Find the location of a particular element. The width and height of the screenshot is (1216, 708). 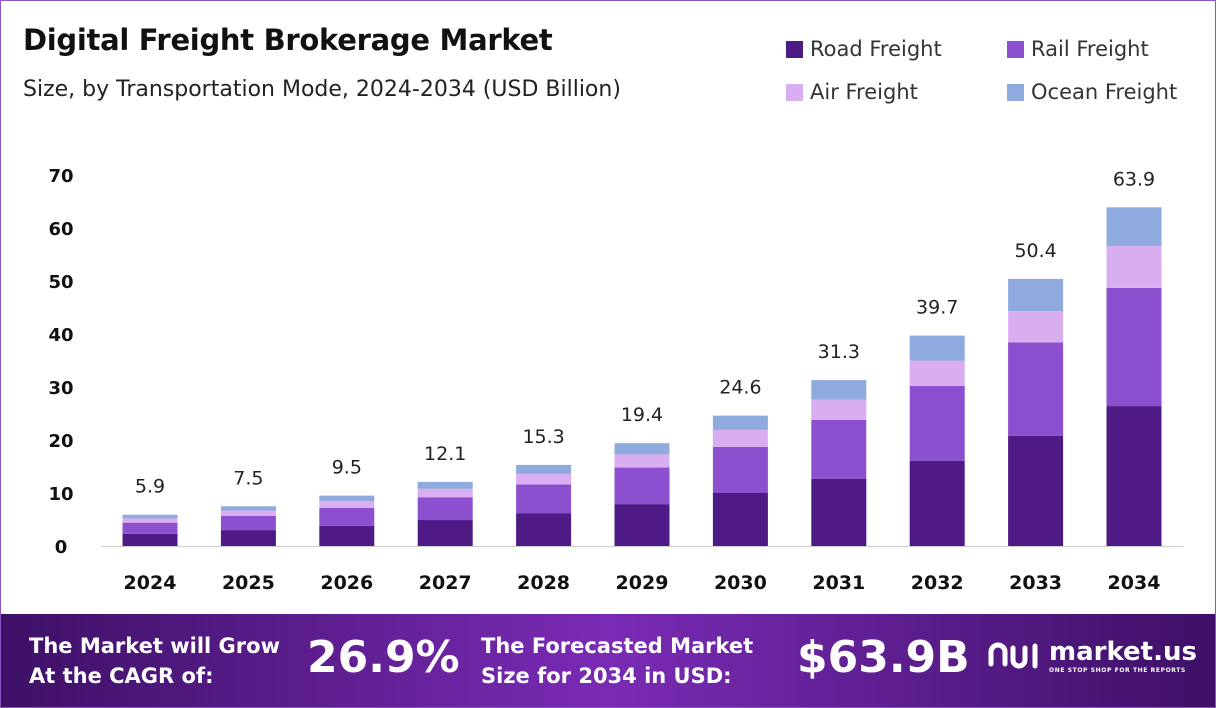

bar-segment-road-freight-2031 is located at coordinates (839, 512).